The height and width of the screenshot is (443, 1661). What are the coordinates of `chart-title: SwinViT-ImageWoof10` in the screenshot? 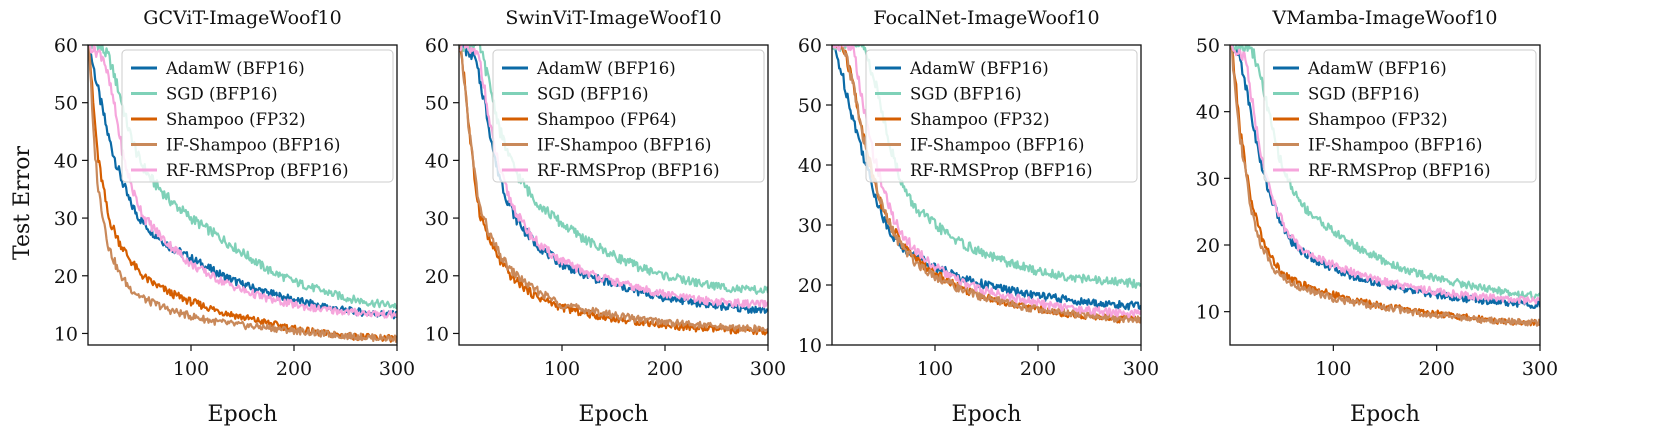 It's located at (613, 18).